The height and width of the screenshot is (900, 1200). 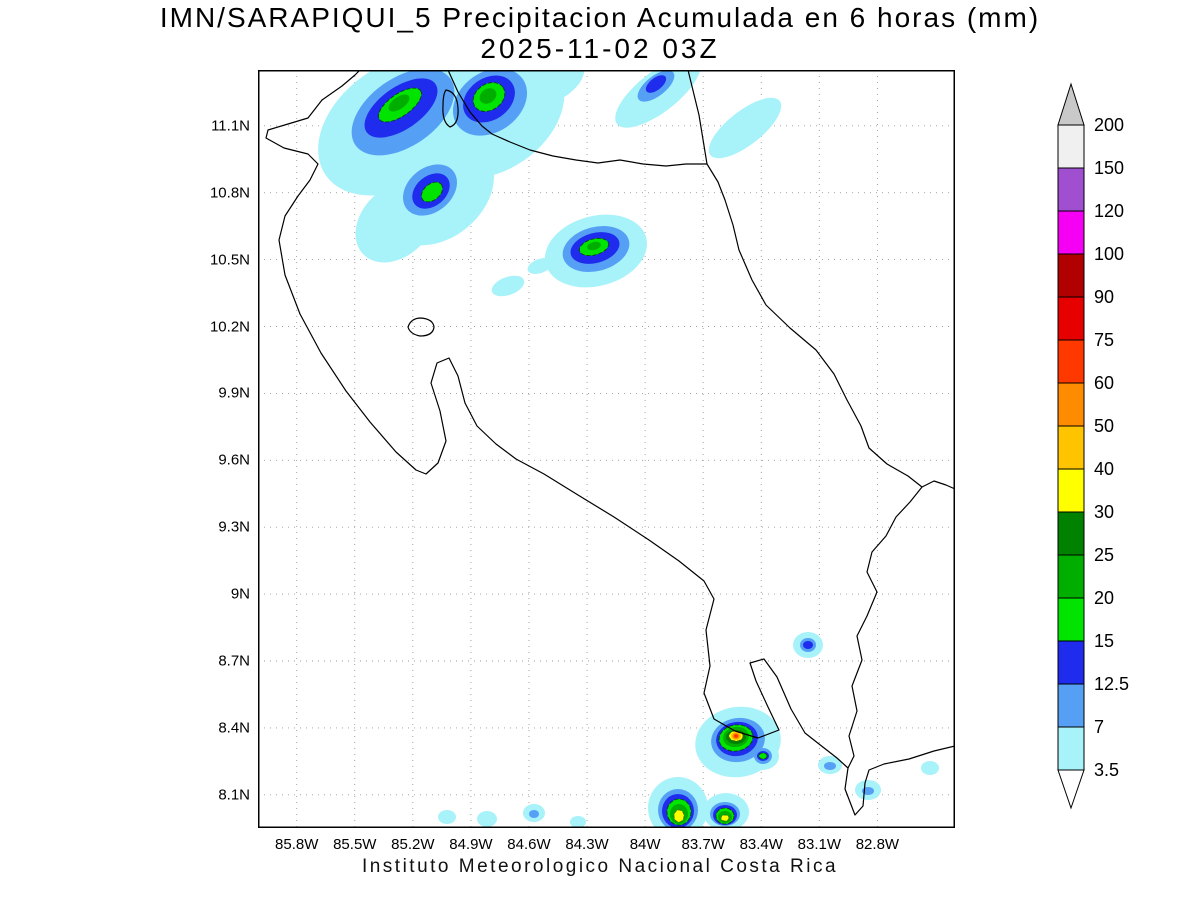 I want to click on lat-tick-label: 10.2N, so click(x=229, y=326).